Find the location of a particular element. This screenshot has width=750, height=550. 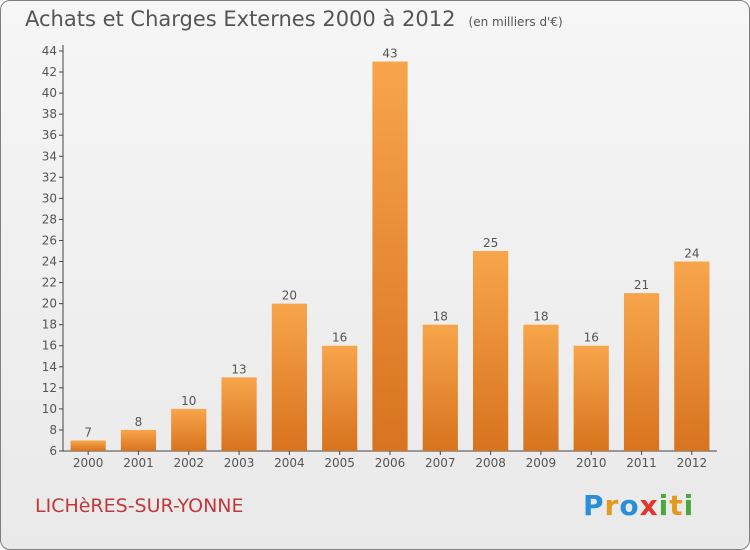

y-tick-label: 16 is located at coordinates (49, 346).